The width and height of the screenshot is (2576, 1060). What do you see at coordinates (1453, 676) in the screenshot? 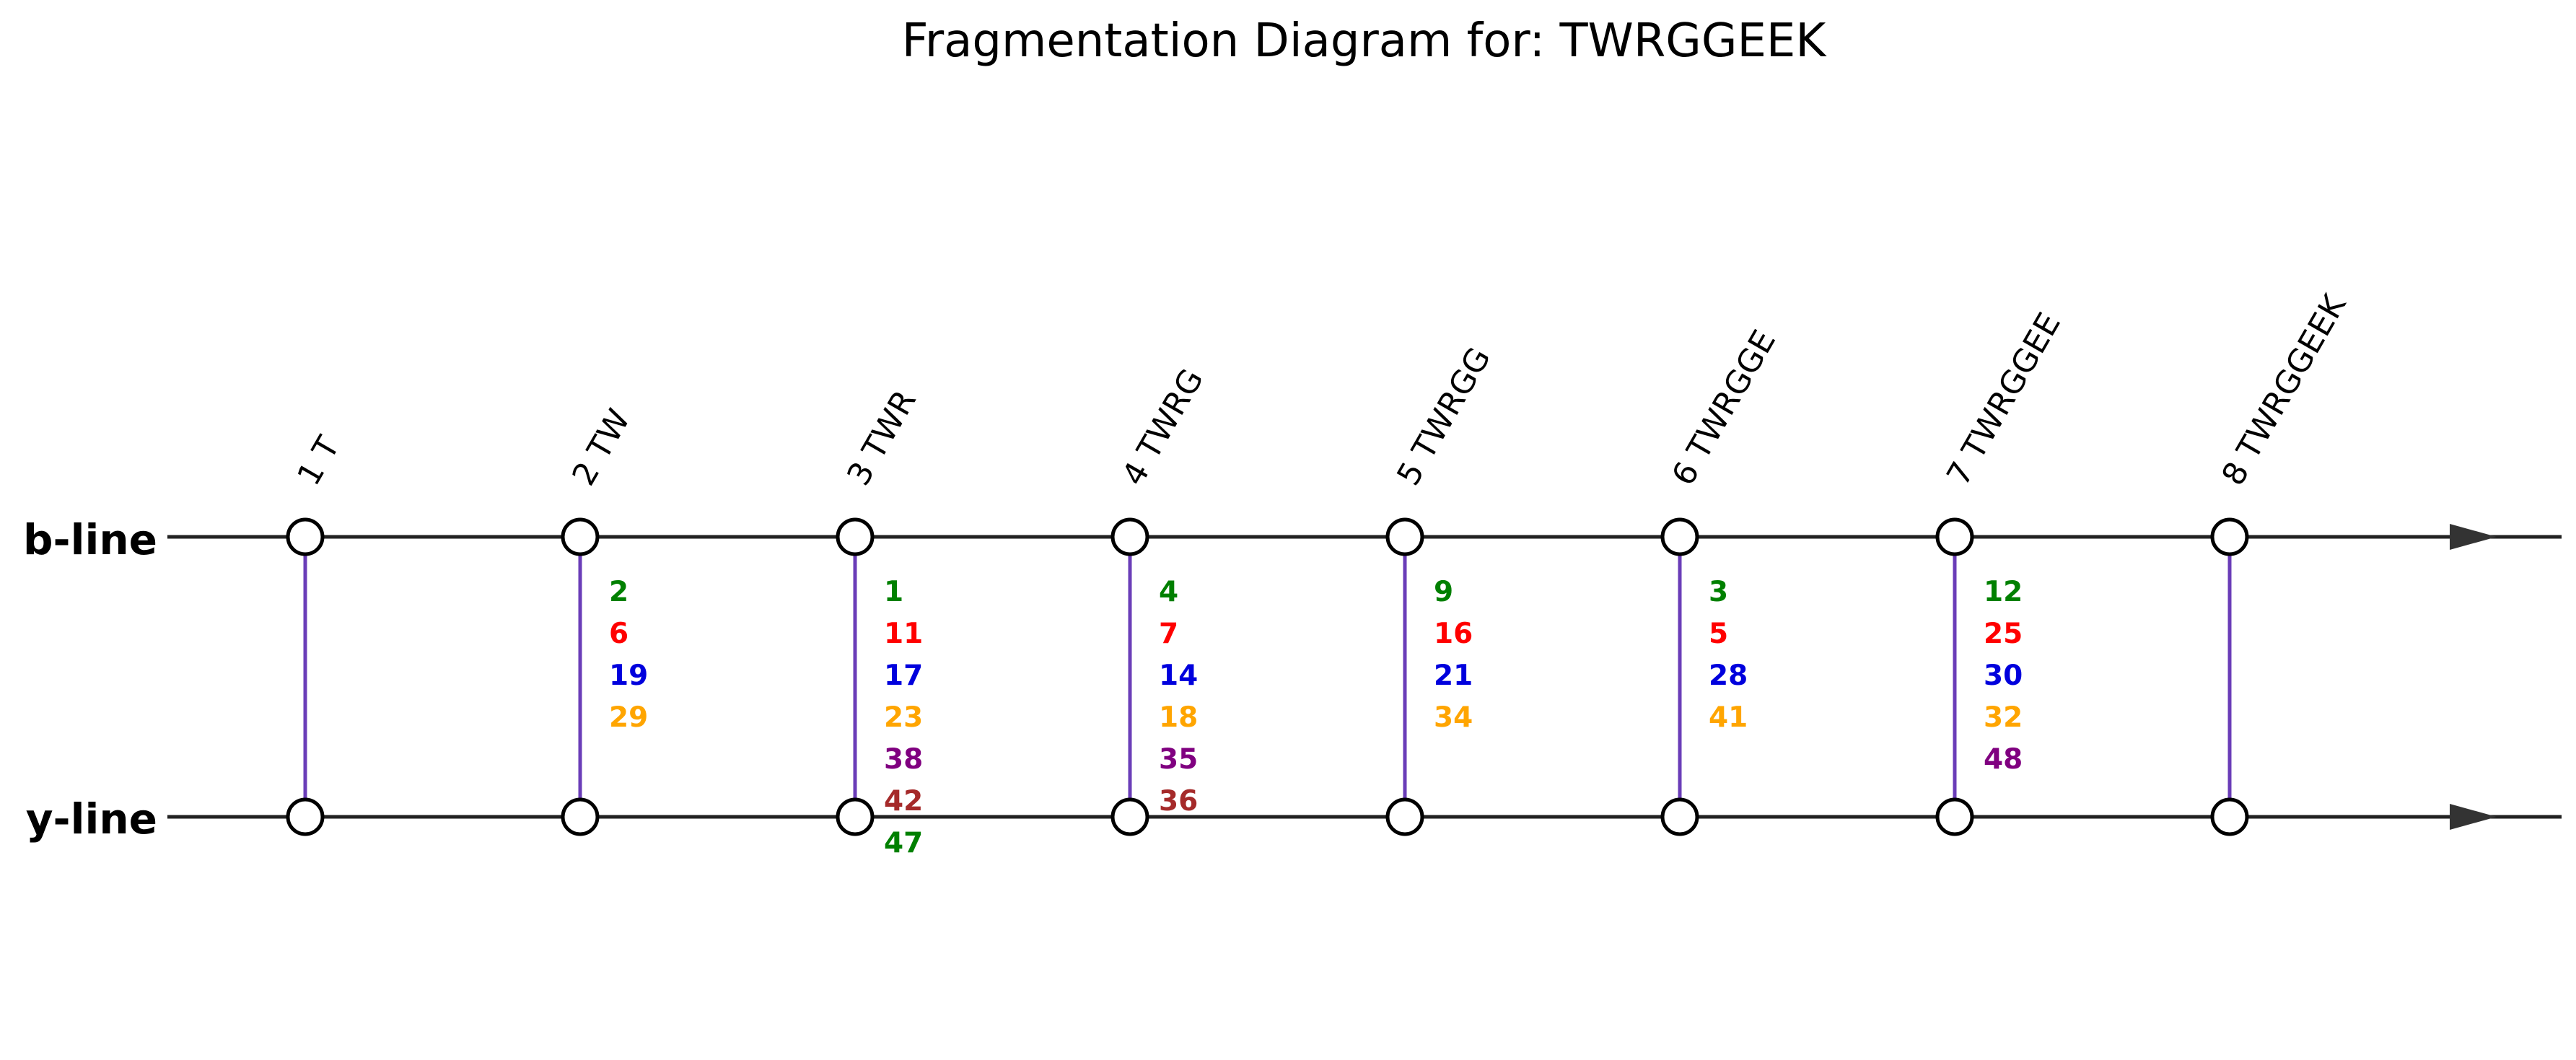
I see `ion-number: 21` at bounding box center [1453, 676].